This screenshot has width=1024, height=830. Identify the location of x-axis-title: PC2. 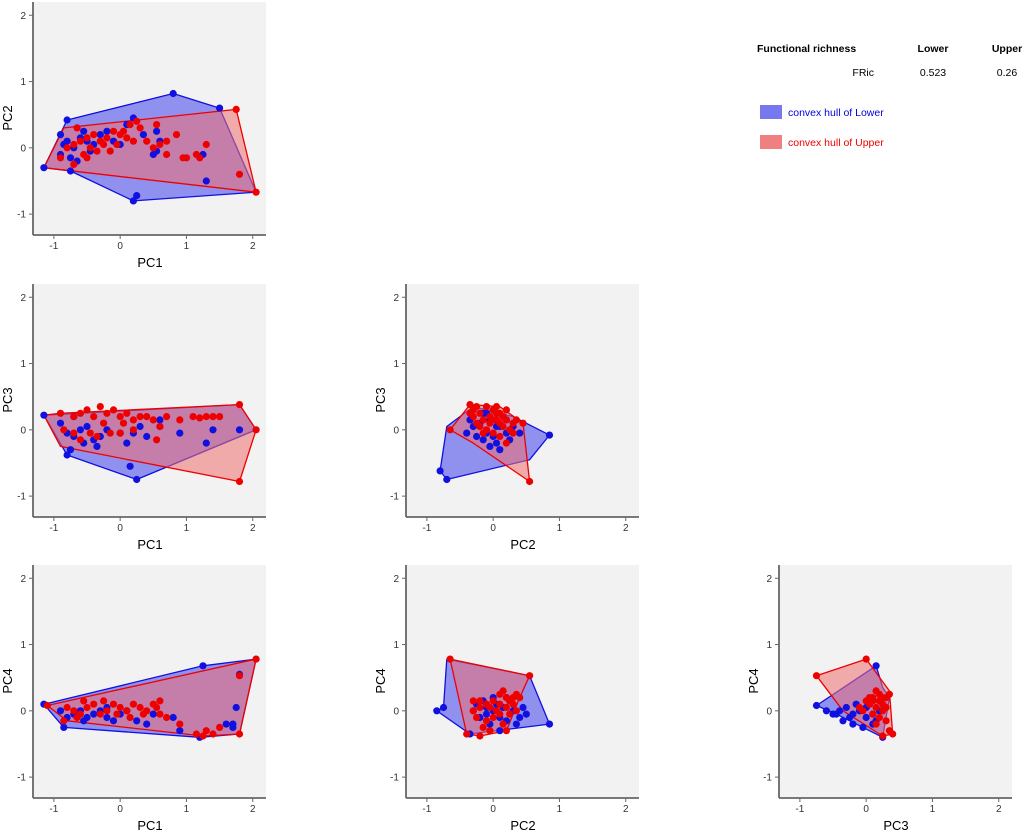
(522, 544).